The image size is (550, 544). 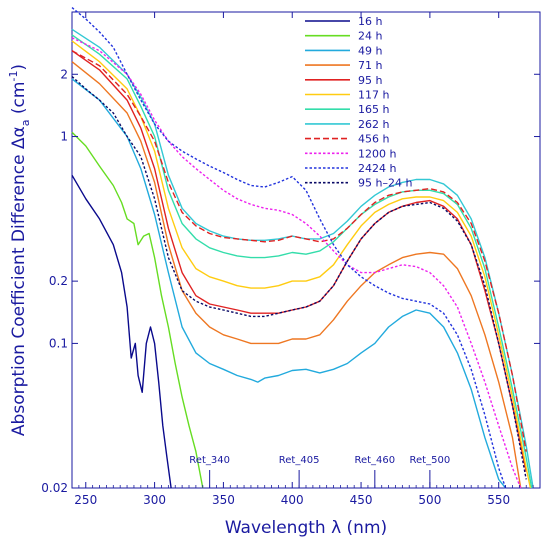 I want to click on legend-label-456-h: 456 h, so click(x=373, y=139).